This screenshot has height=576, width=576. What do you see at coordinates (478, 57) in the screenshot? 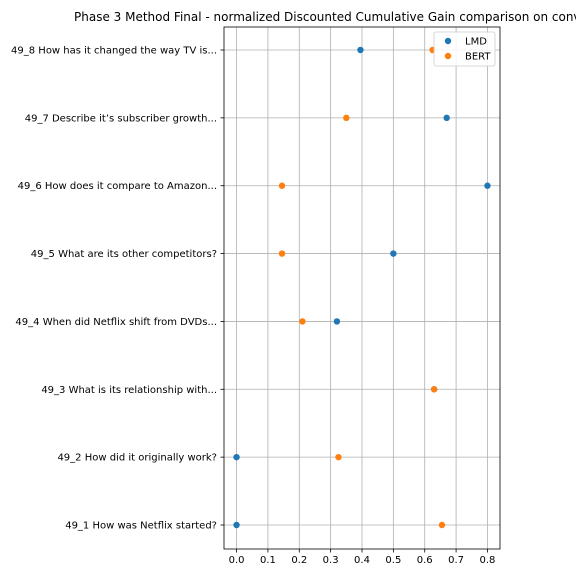
I see `legend-label-bert: BERT` at bounding box center [478, 57].